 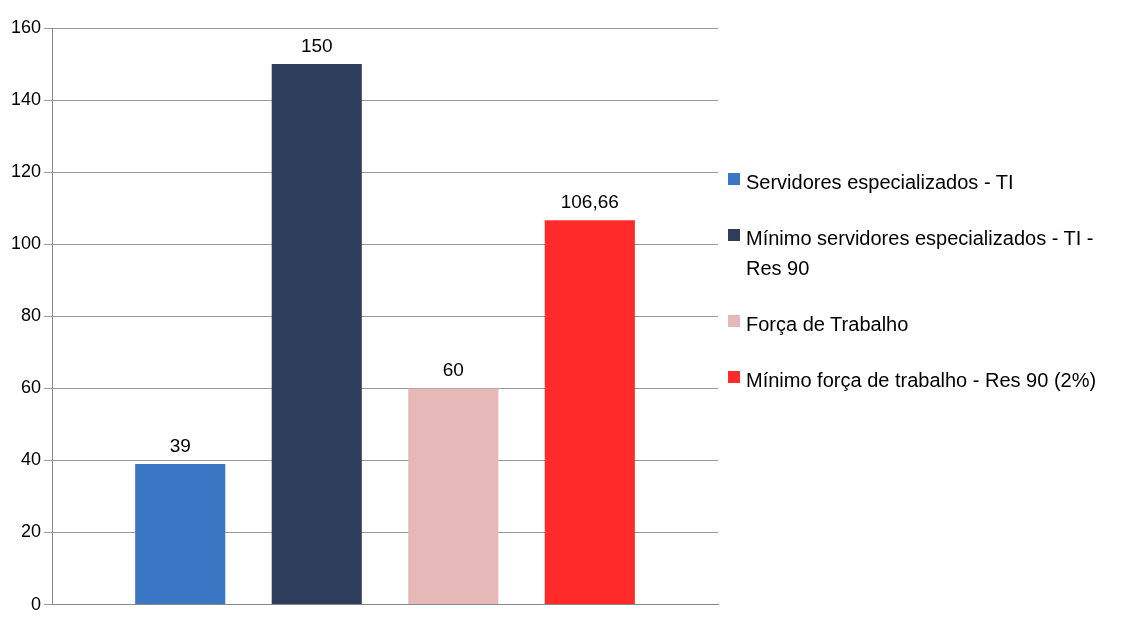 I want to click on y-tick-label: 0, so click(x=36, y=603).